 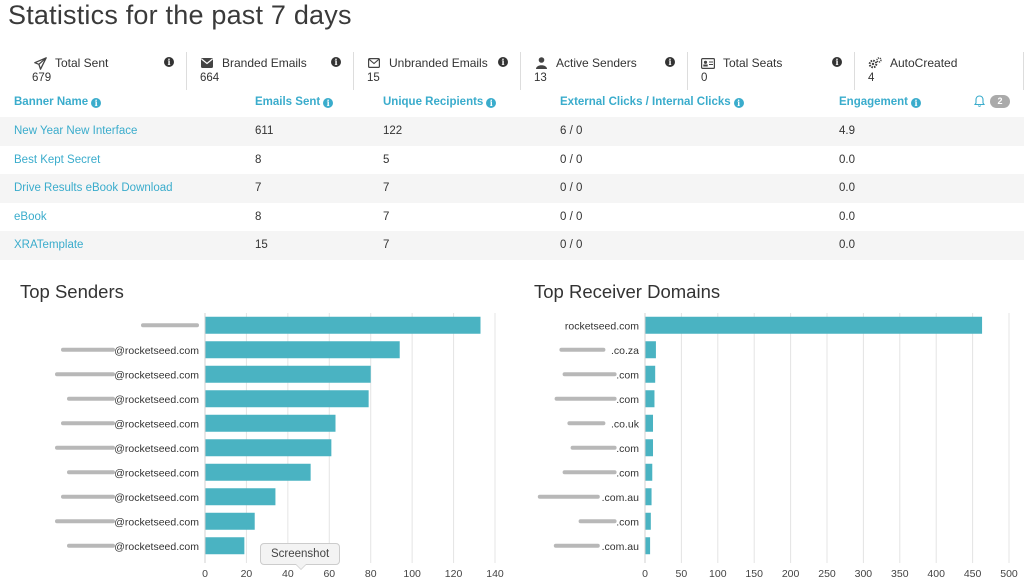 What do you see at coordinates (258, 159) in the screenshot?
I see `emails-sent-cell: 8` at bounding box center [258, 159].